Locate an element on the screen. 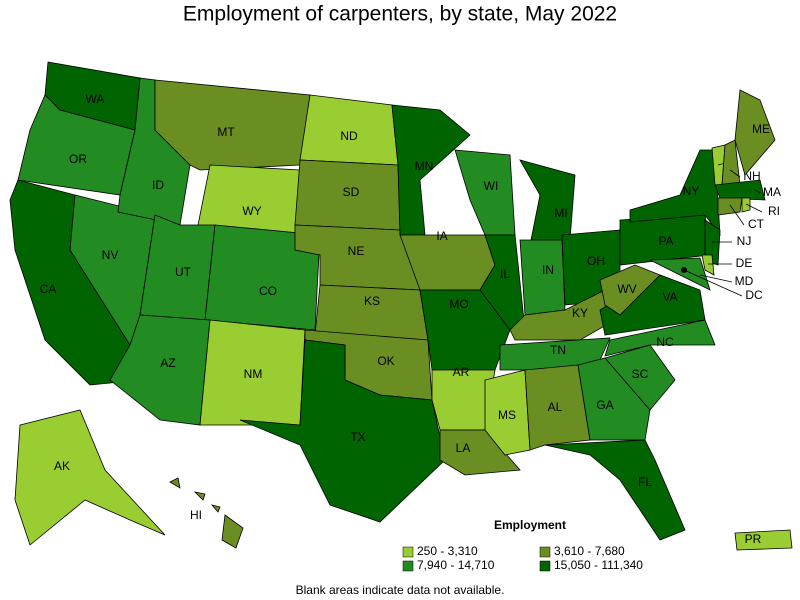 Image resolution: width=800 pixels, height=600 pixels. state-label: PA is located at coordinates (665, 241).